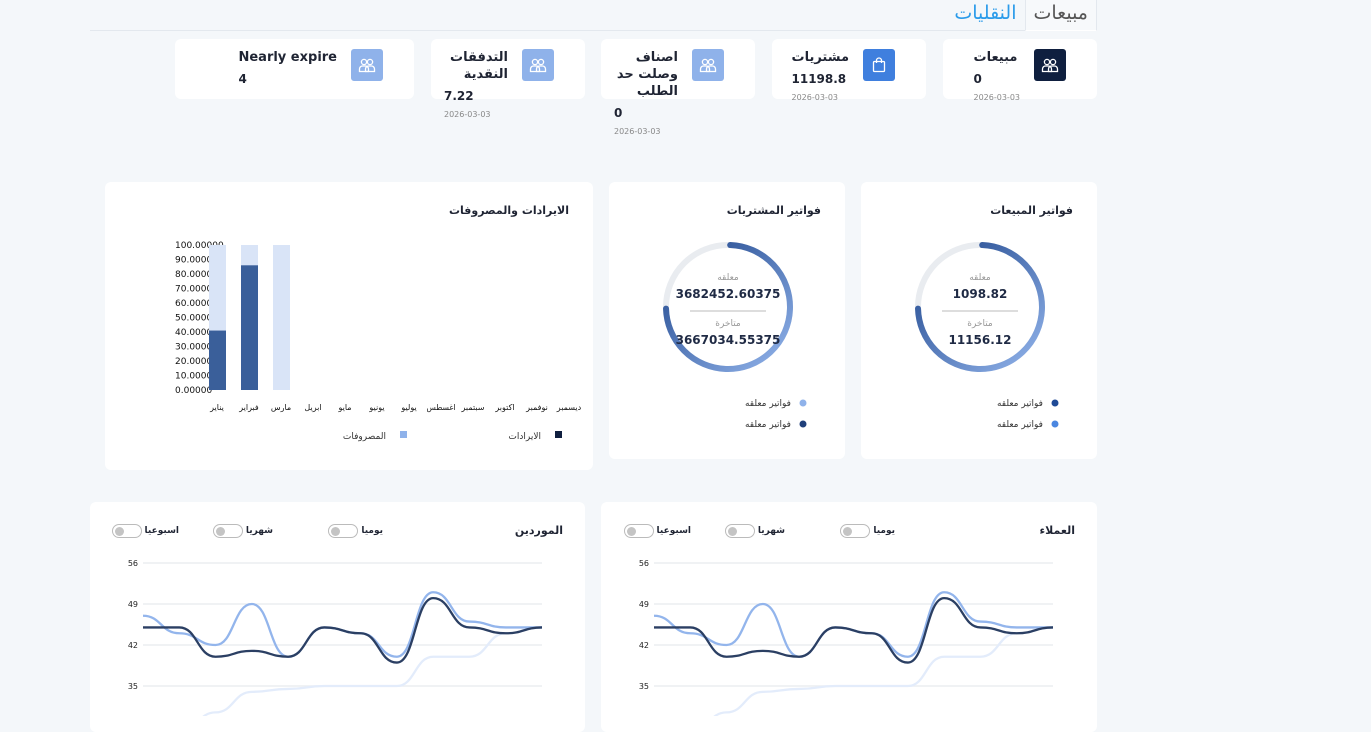 The width and height of the screenshot is (1371, 732). Describe the element at coordinates (569, 407) in the screenshot. I see `x-tick-label: ديسمبر` at that location.